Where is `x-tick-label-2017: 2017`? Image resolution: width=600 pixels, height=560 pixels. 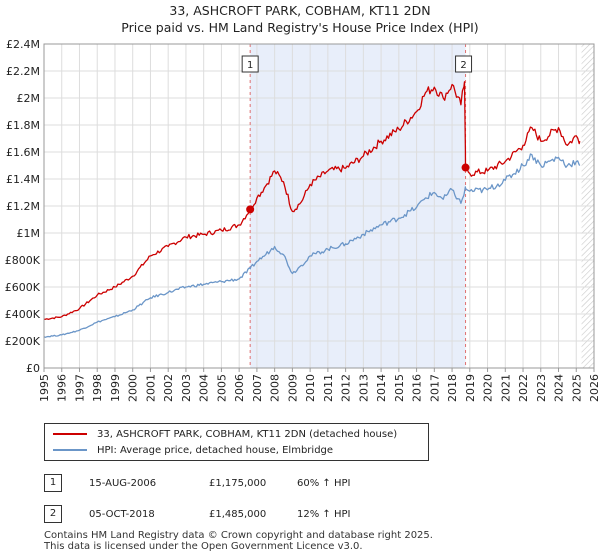
x-tick-label-2017: 2017 is located at coordinates (434, 388).